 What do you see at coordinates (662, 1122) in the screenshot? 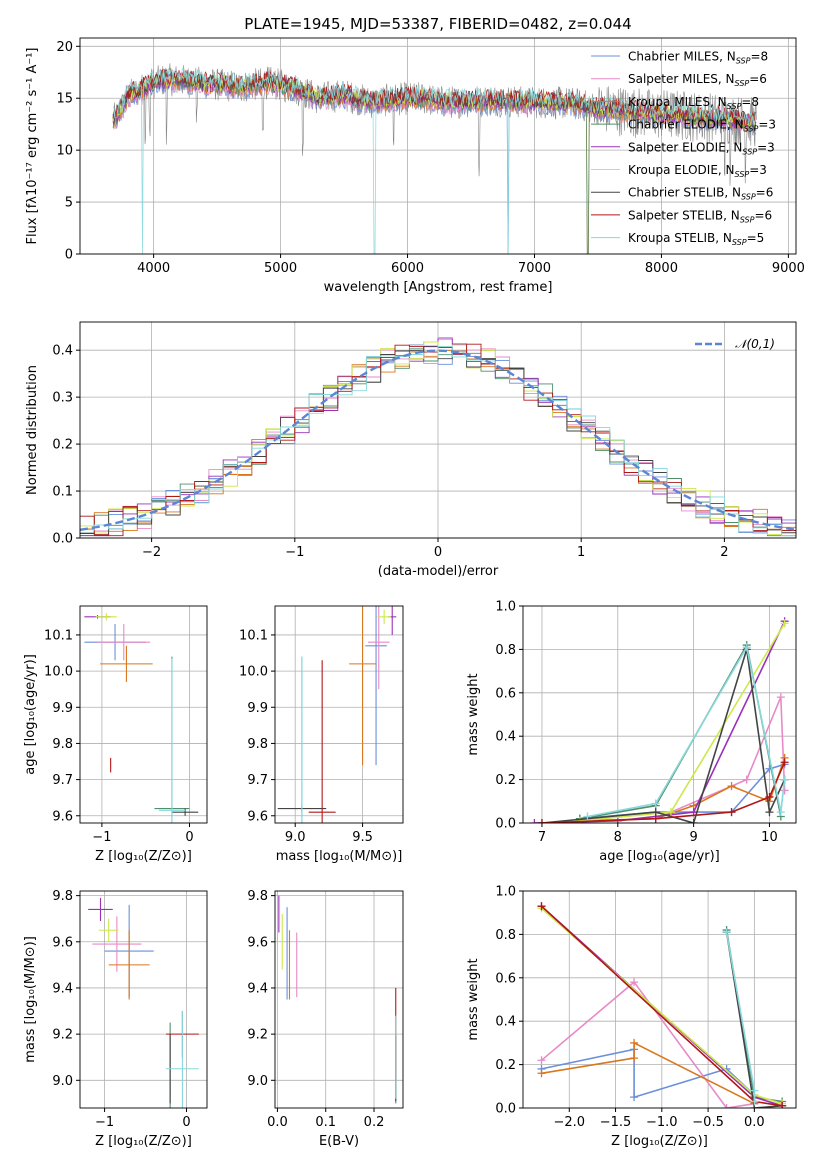
I see `x-tick-label: −1.0` at bounding box center [662, 1122].